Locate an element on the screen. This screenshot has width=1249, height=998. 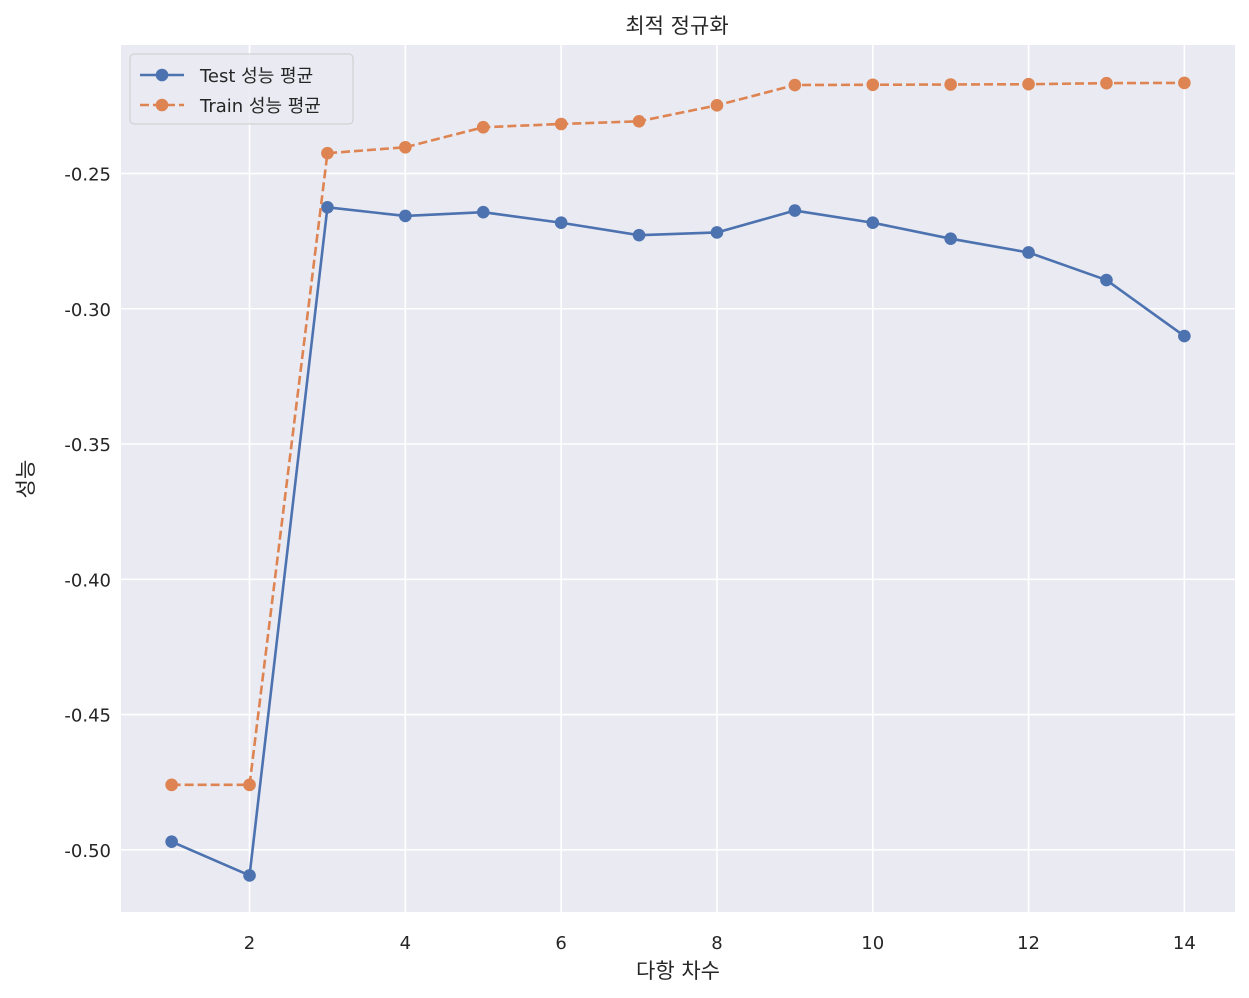
y-tick-label: -0.35 is located at coordinates (87, 445).